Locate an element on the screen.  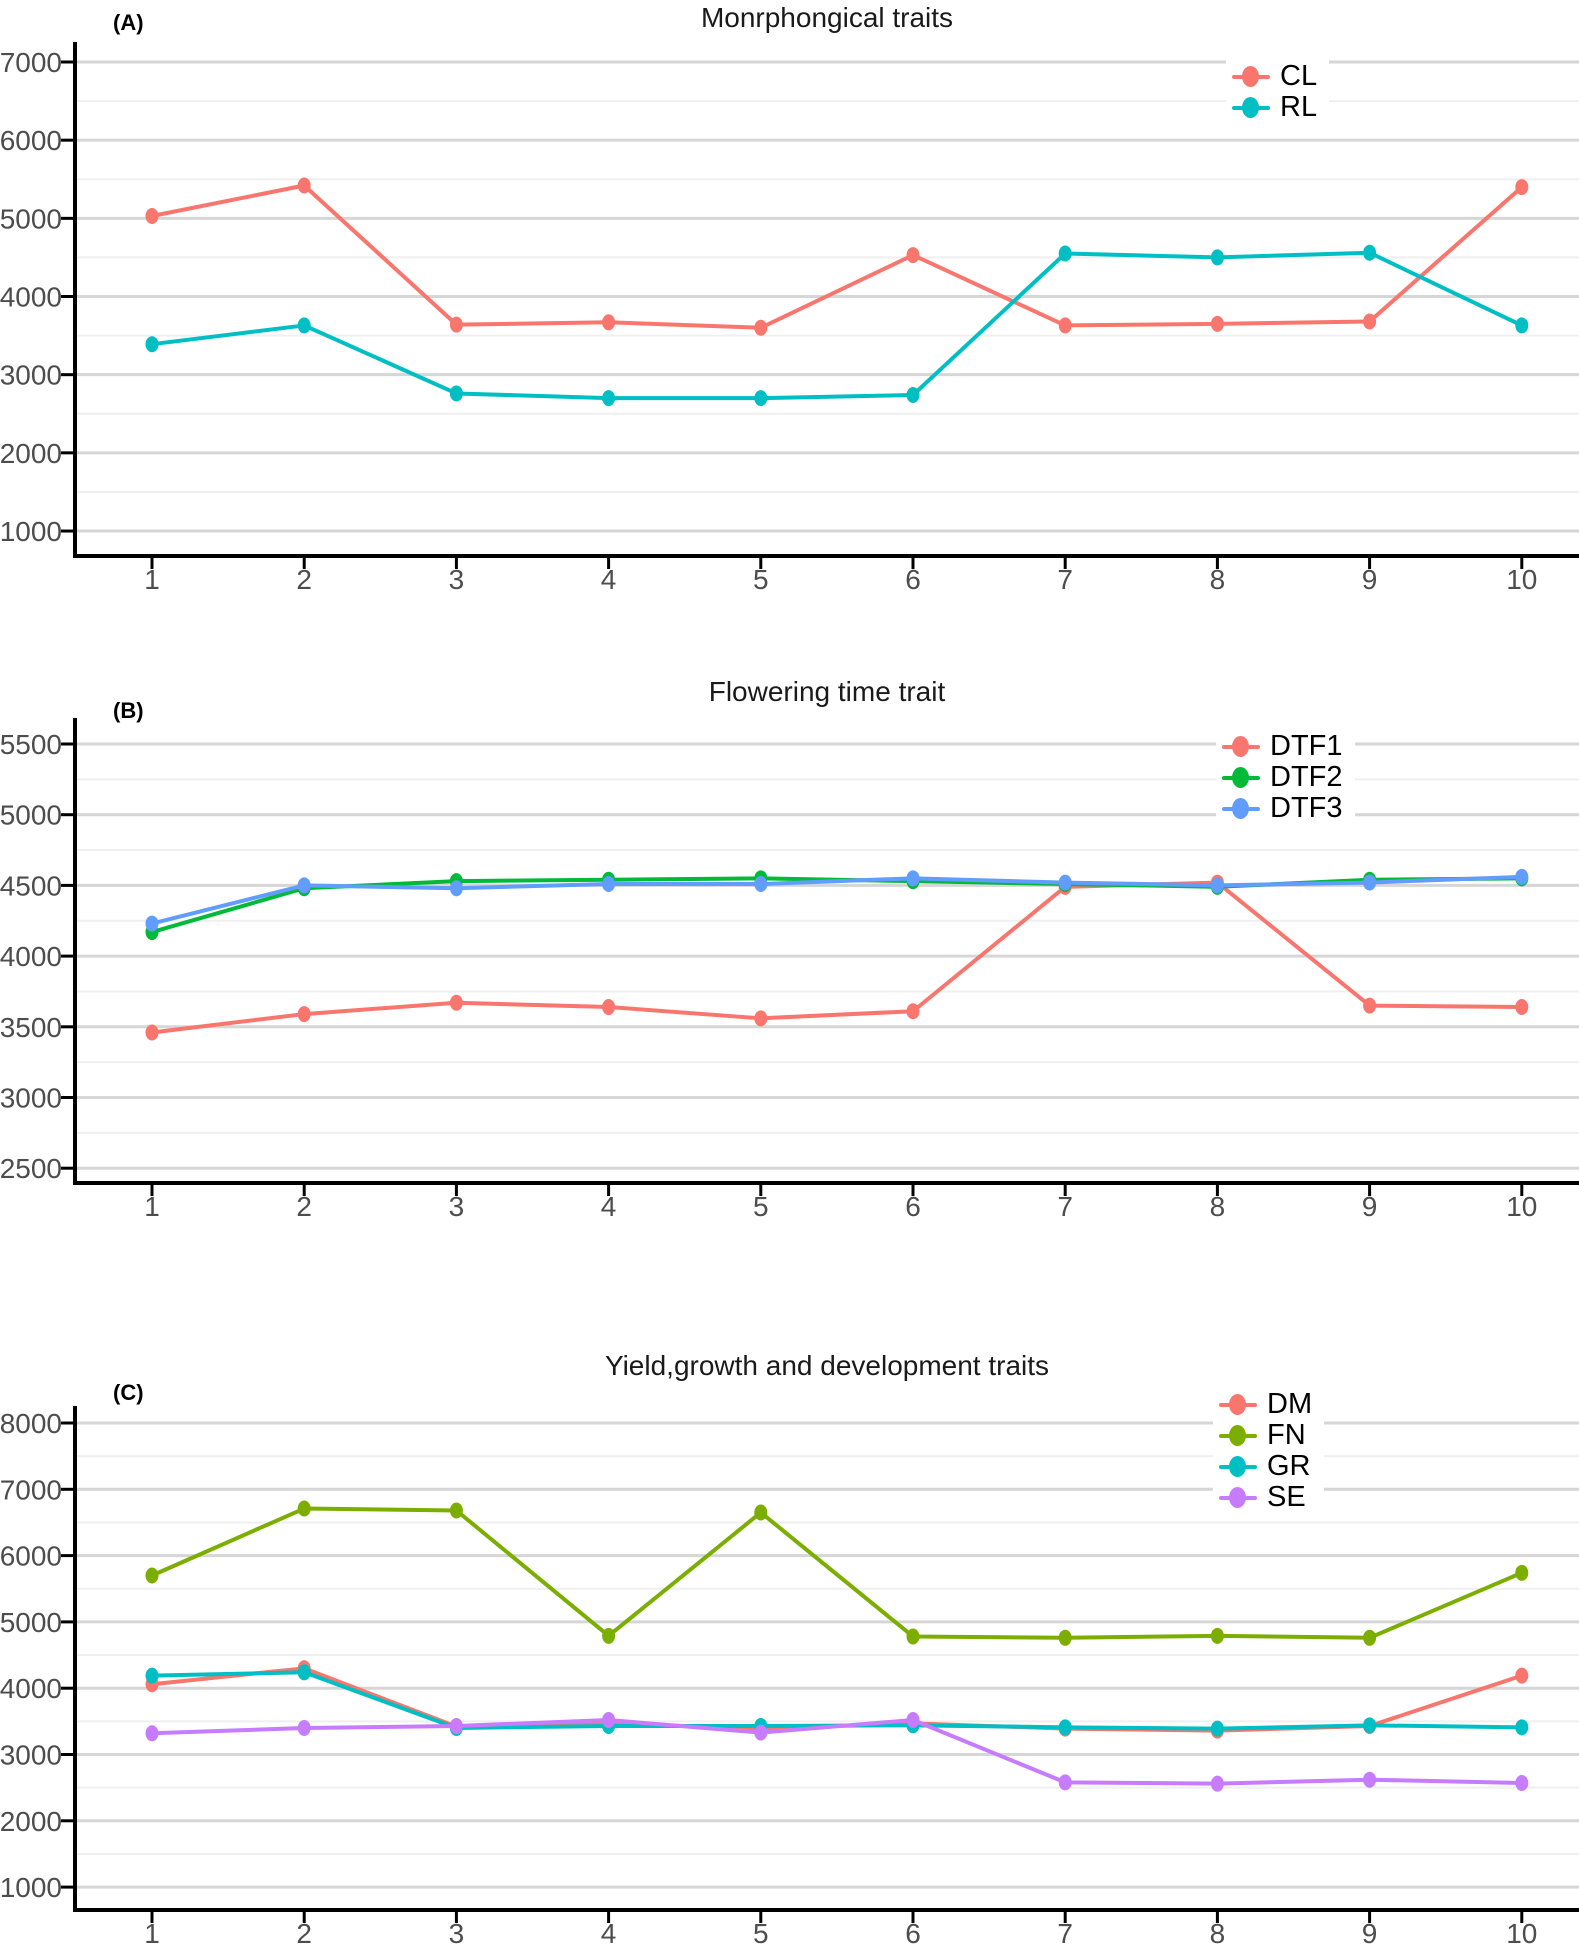
legend-item-gr: GR is located at coordinates (1265, 1466).